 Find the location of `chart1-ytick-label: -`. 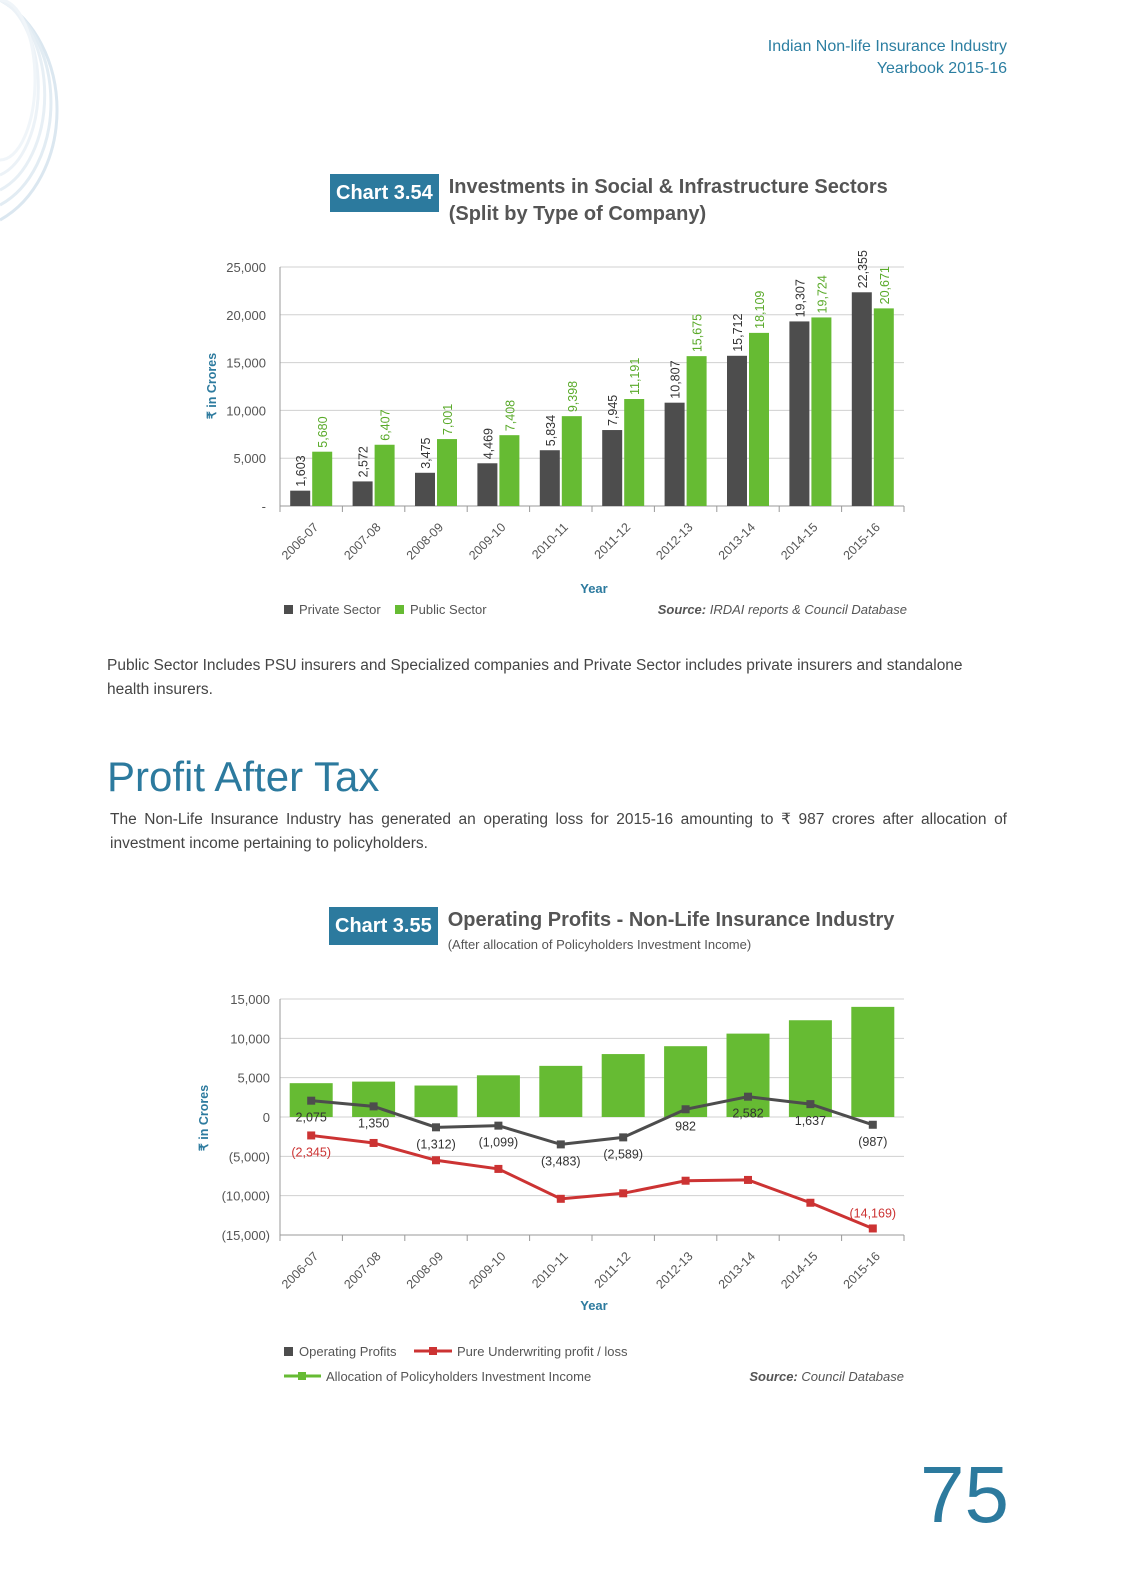

chart1-ytick-label: - is located at coordinates (264, 506).